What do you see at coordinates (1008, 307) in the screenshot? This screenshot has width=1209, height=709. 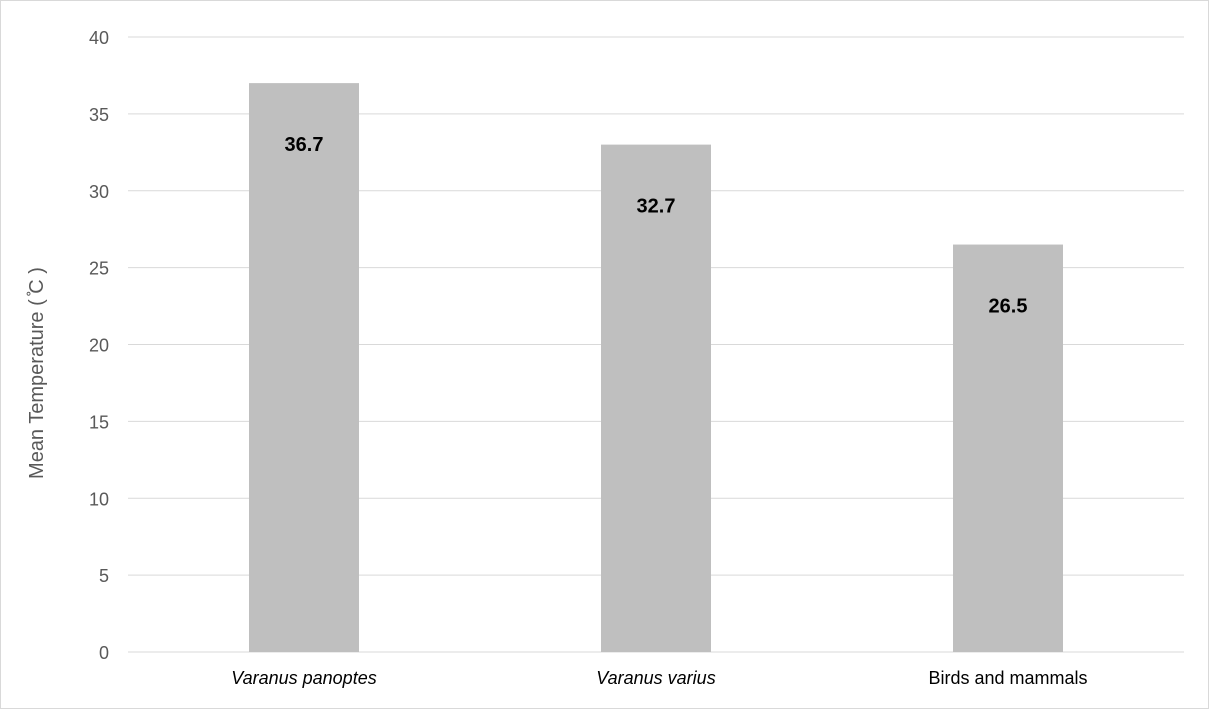 I see `data-label: 26.5` at bounding box center [1008, 307].